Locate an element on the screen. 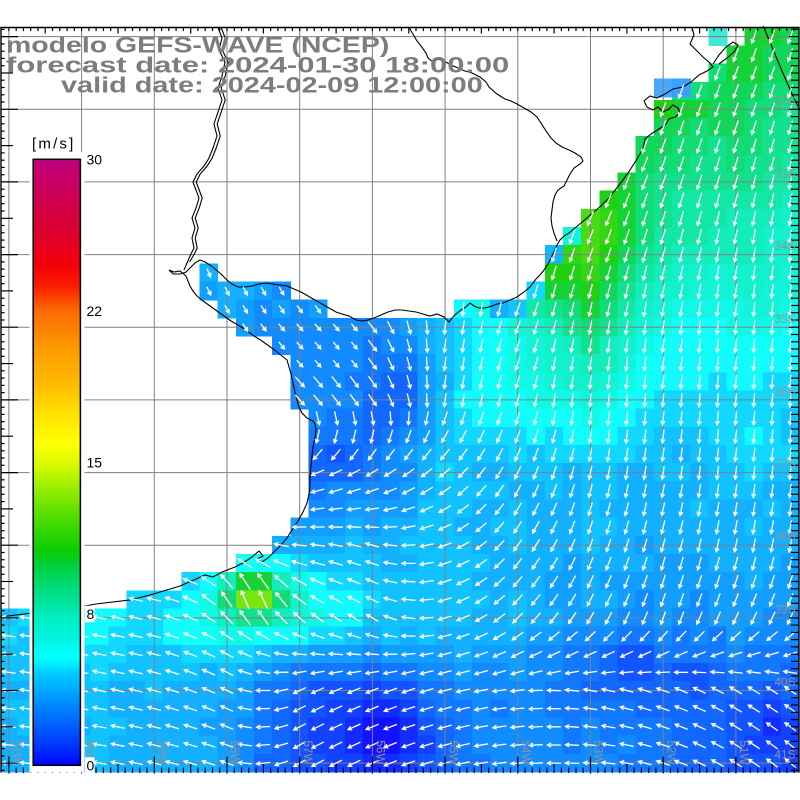 This screenshot has width=800, height=800. svg-text:forecast date: 2024-01-30 18:0: forecast date: 2024-01-30 18:00:00 is located at coordinates (257, 65).